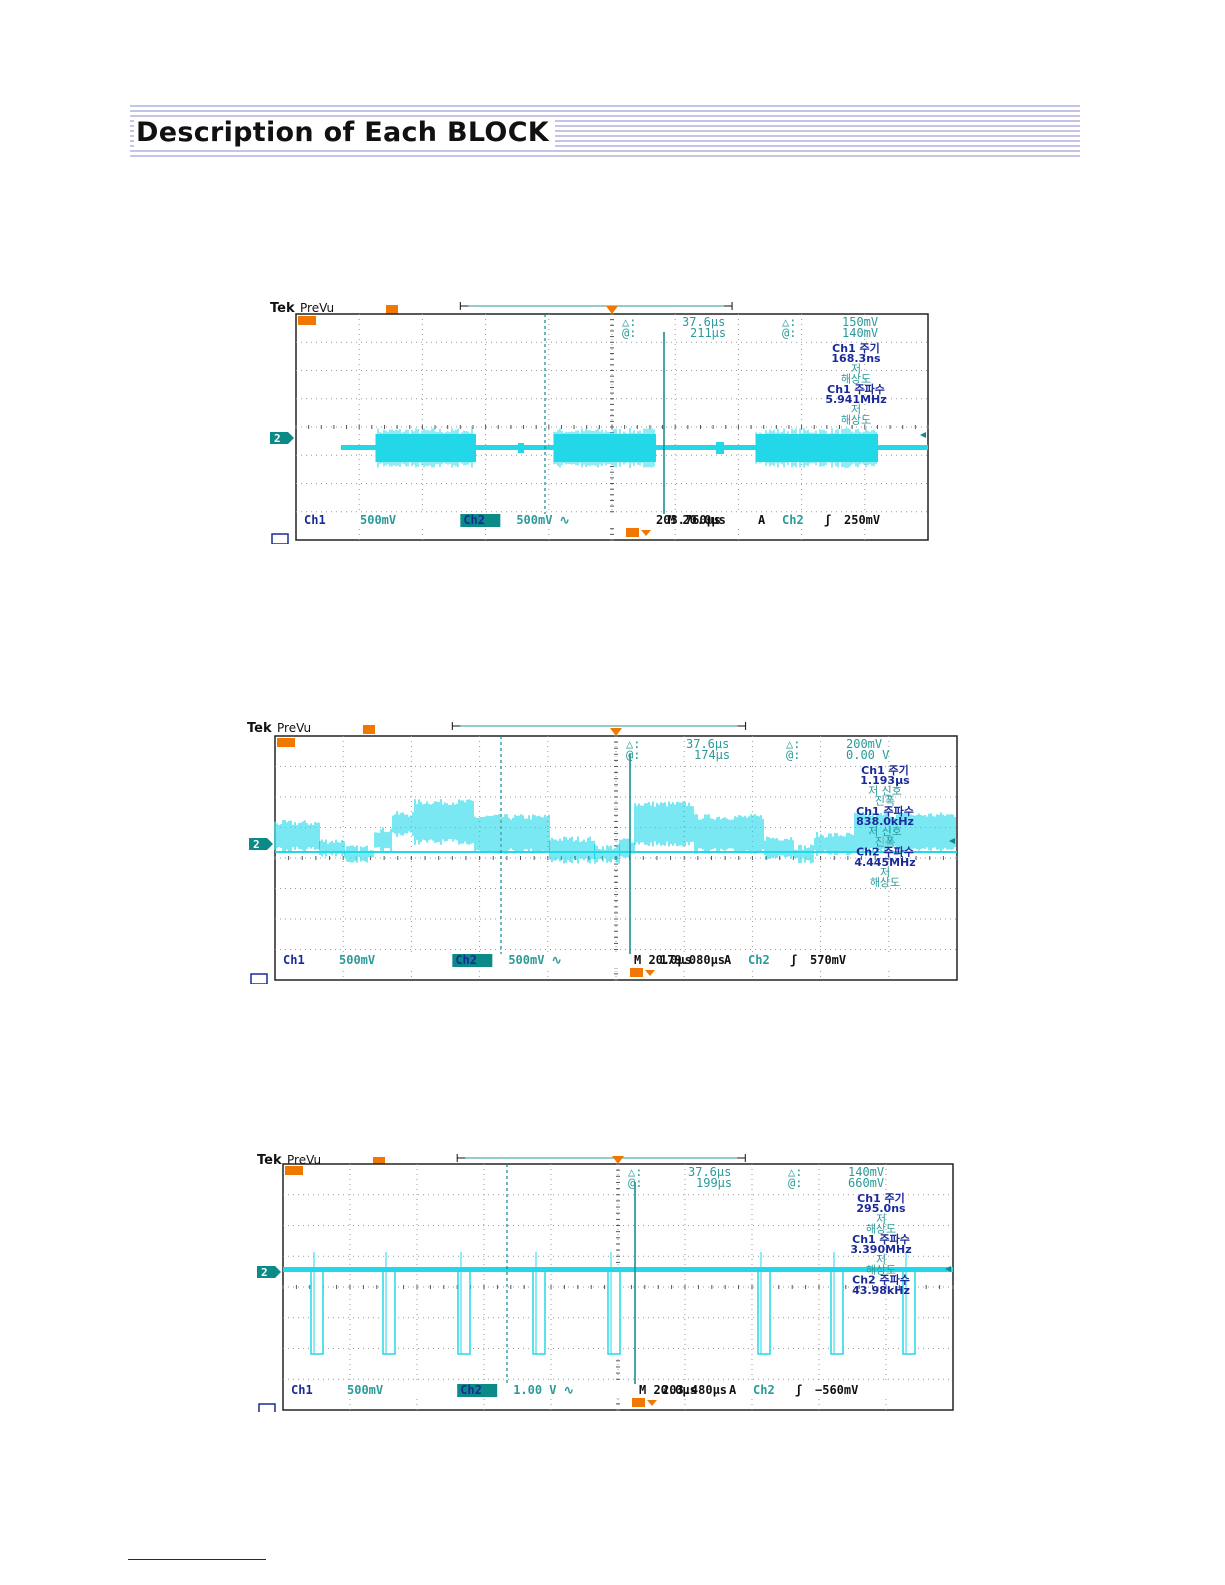  What do you see at coordinates (881, 1208) in the screenshot?
I see `measurement-text: 295.0ns` at bounding box center [881, 1208].